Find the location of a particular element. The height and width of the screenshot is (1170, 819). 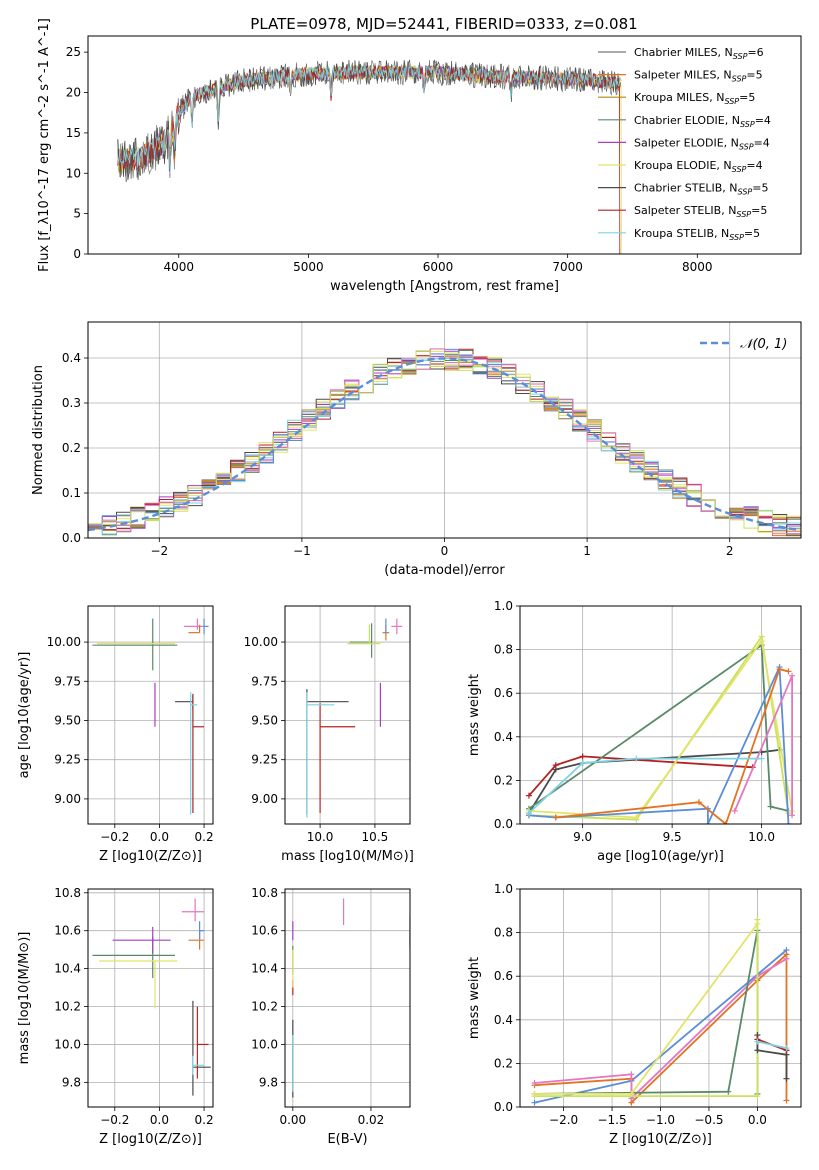

x-tick-label: −1 is located at coordinates (302, 551).